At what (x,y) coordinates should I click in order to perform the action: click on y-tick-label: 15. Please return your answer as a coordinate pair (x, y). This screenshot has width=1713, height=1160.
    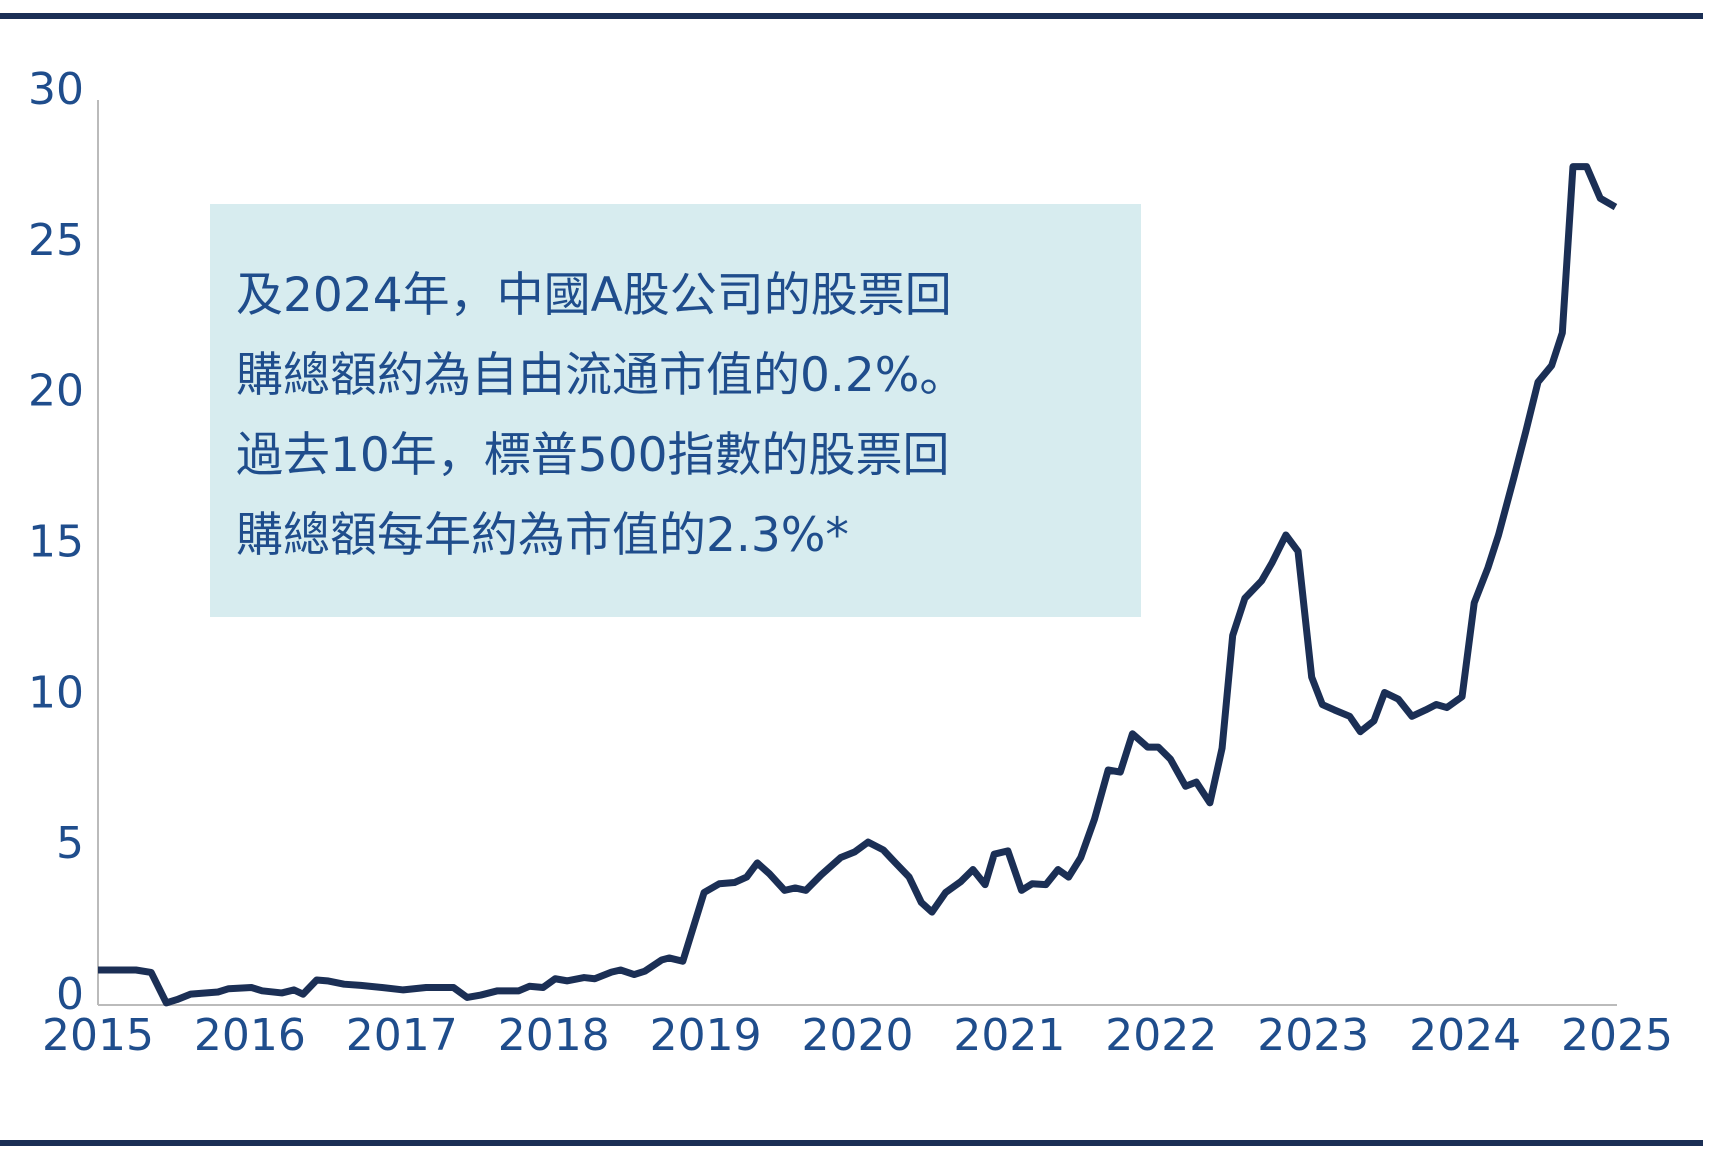
    Looking at the image, I should click on (56, 542).